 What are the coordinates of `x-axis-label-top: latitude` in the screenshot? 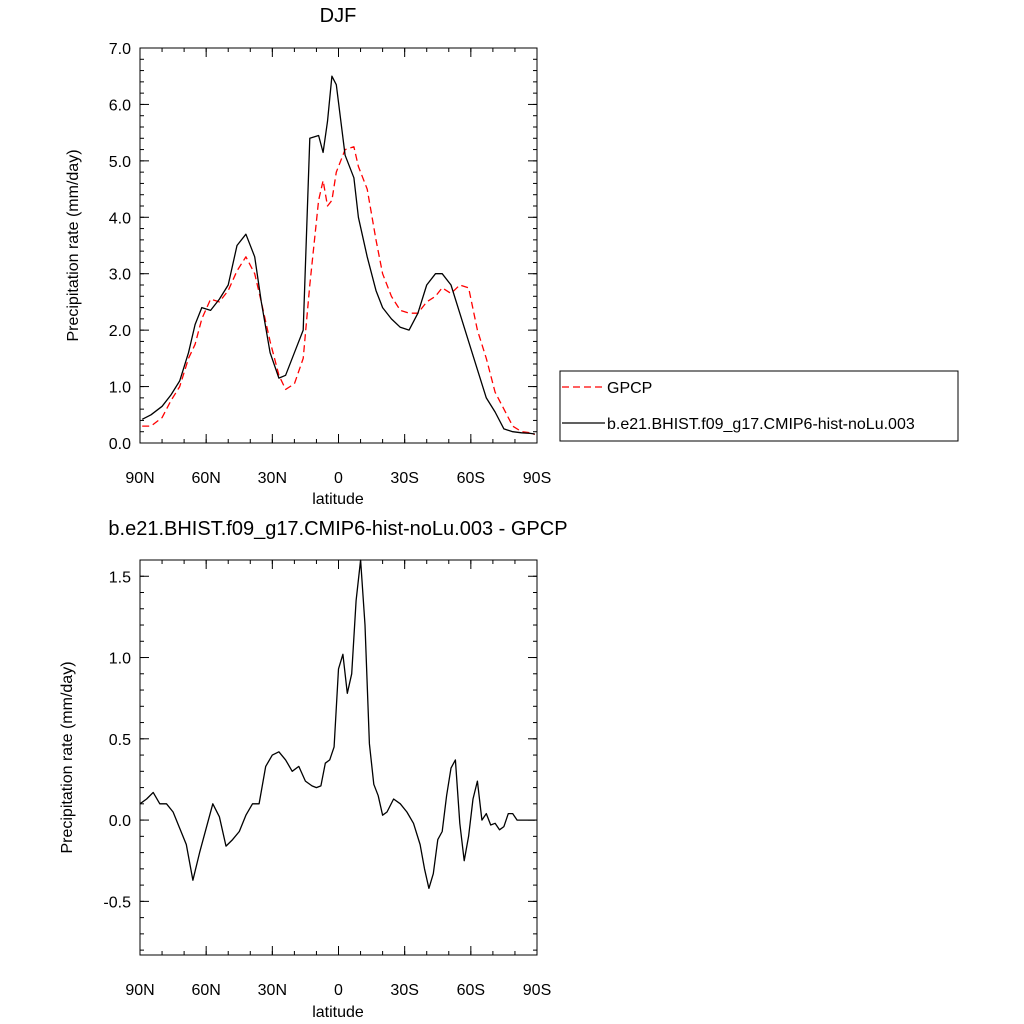 It's located at (338, 499).